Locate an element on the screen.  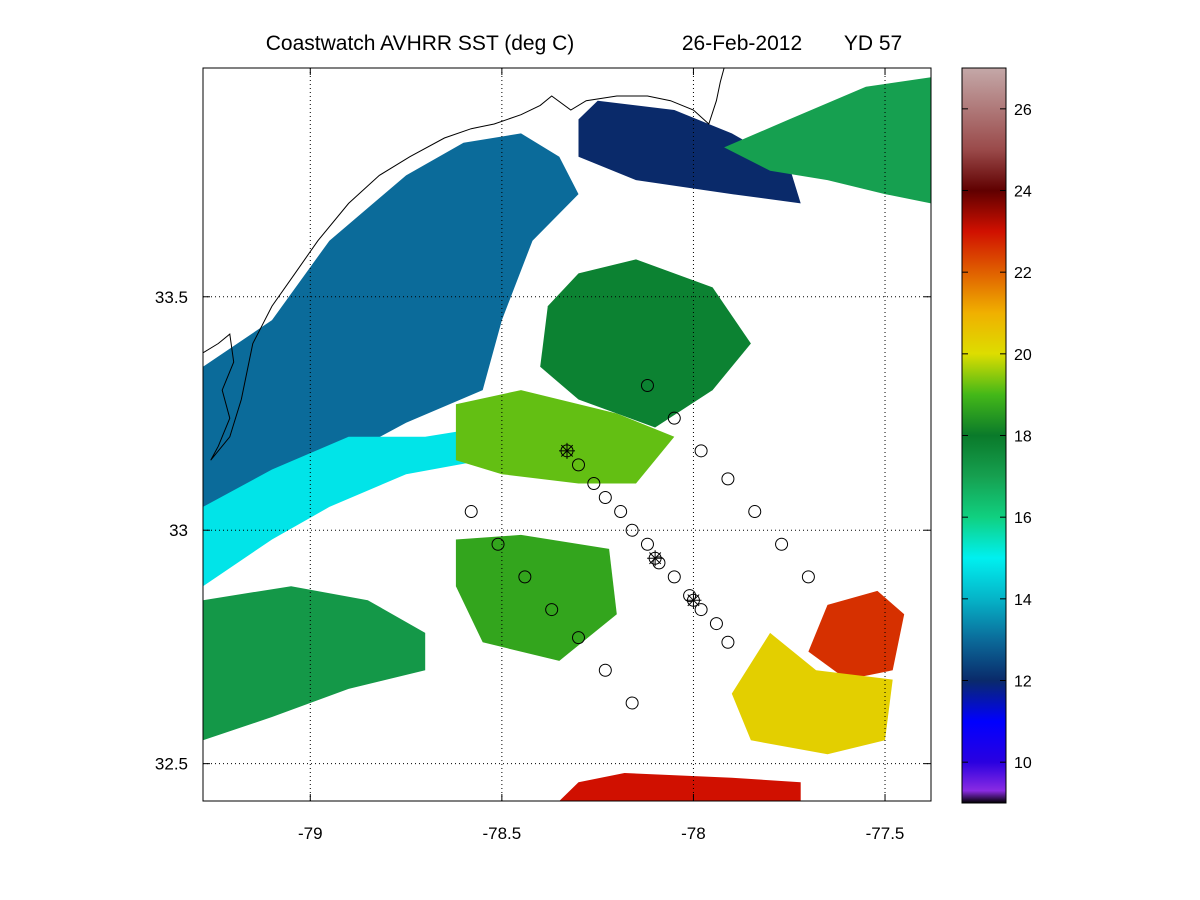
y-tick-label: 33 is located at coordinates (178, 530).